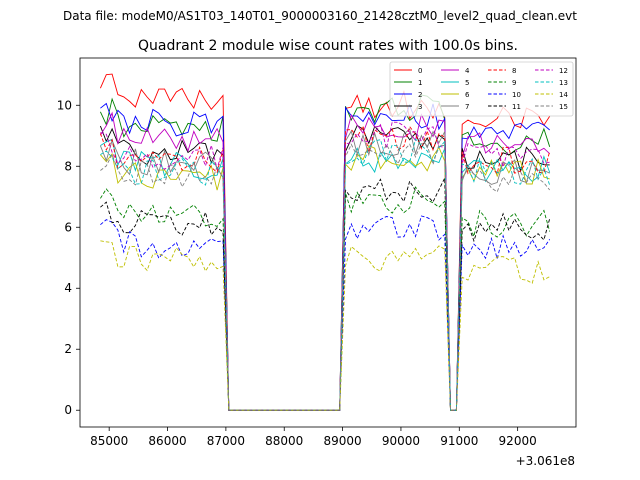  I want to click on legend-label-3: 3, so click(420, 107).